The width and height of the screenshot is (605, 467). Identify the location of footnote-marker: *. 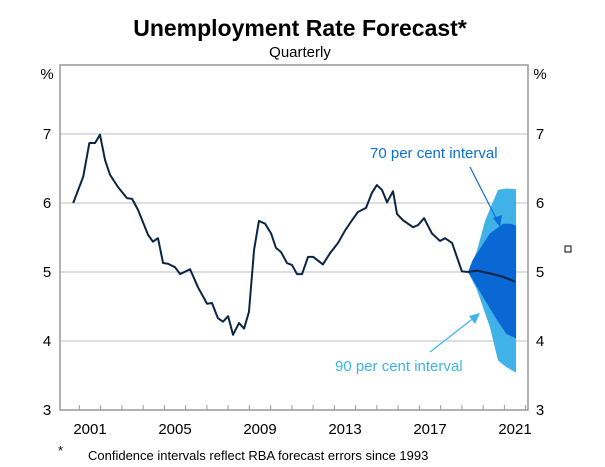
(60, 450).